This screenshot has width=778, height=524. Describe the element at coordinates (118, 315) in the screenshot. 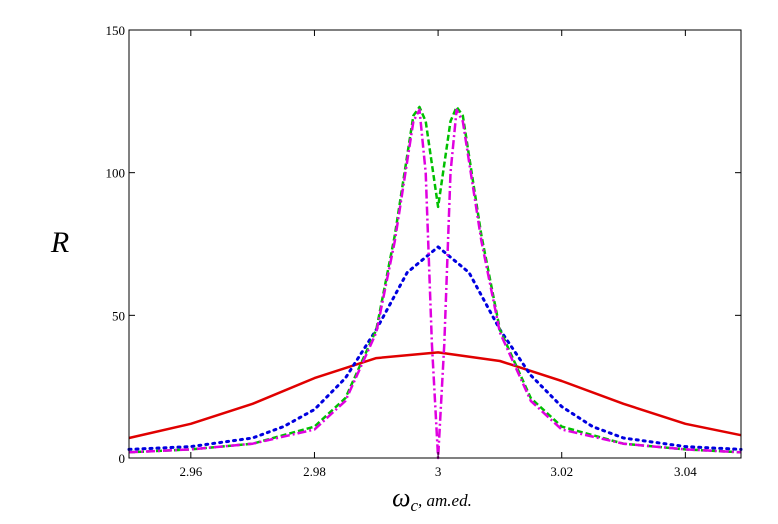

I see `y-tick-label: 50` at that location.